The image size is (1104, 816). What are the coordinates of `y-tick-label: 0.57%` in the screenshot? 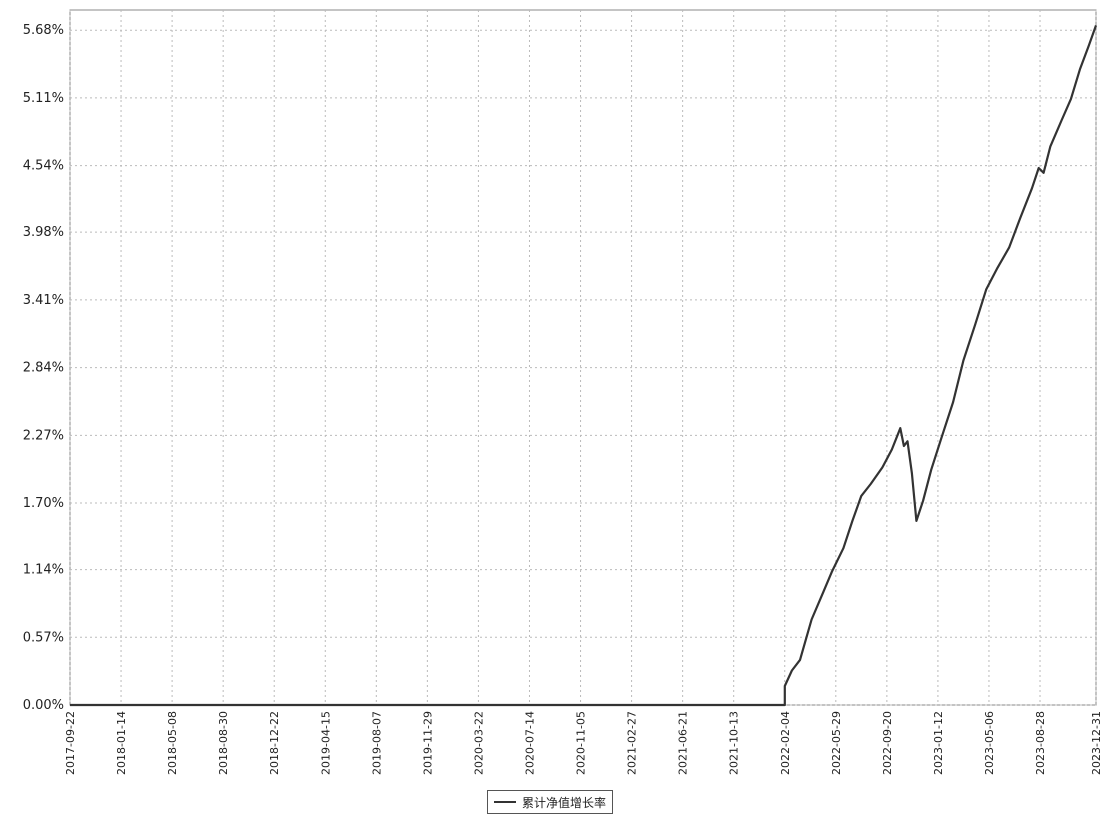 It's located at (43, 637).